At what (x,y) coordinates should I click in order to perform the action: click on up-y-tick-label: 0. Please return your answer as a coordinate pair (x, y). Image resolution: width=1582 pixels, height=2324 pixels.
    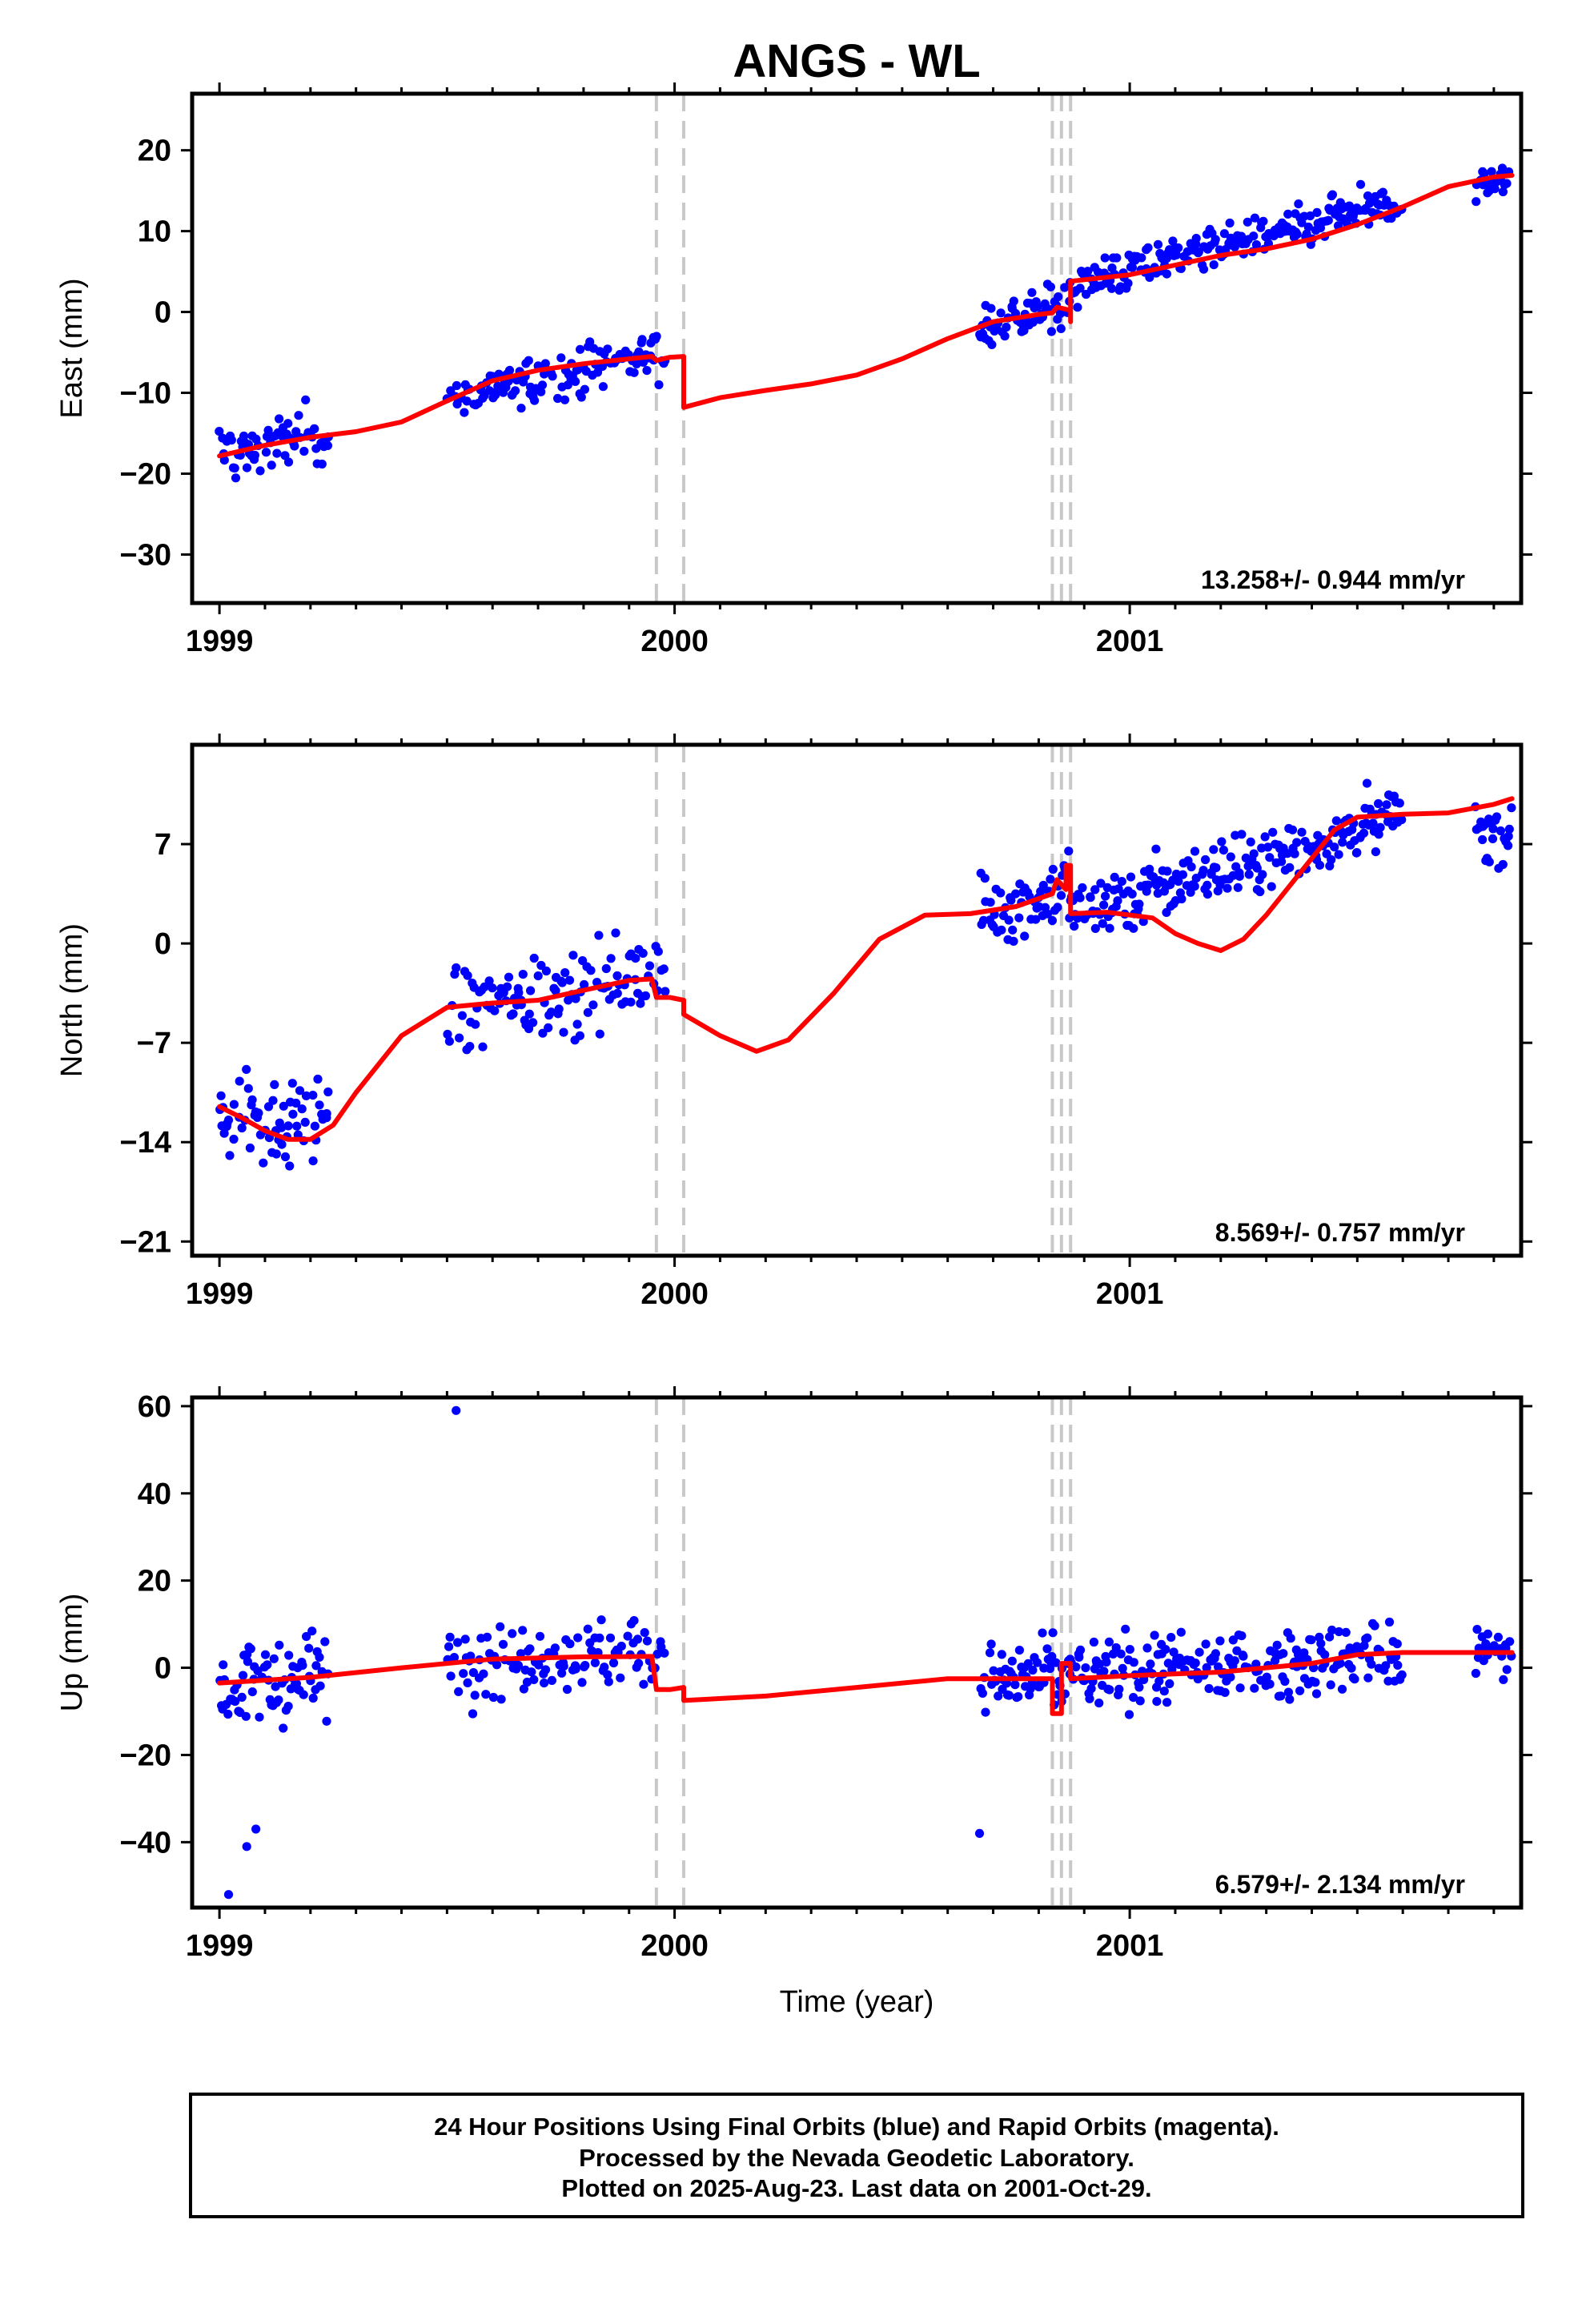
    Looking at the image, I should click on (163, 1669).